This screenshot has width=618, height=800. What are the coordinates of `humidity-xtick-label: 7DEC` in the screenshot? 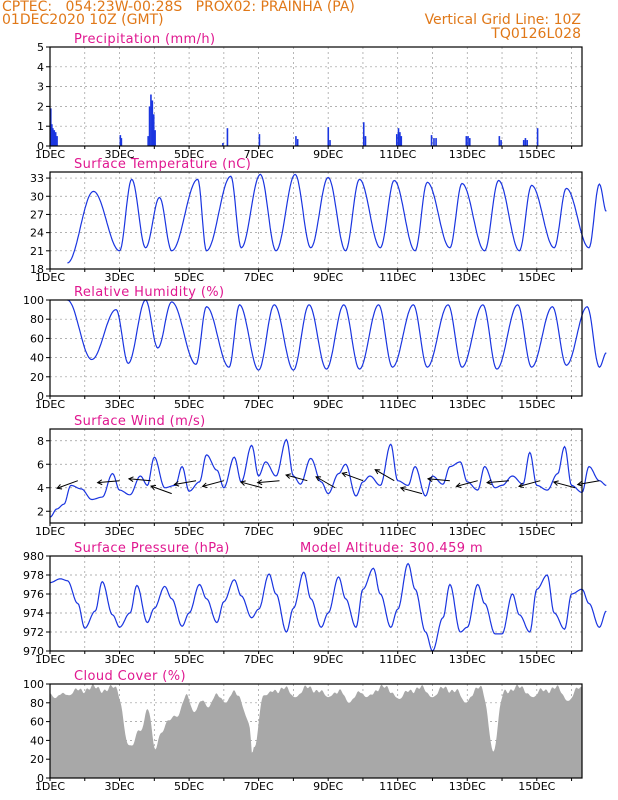 It's located at (259, 404).